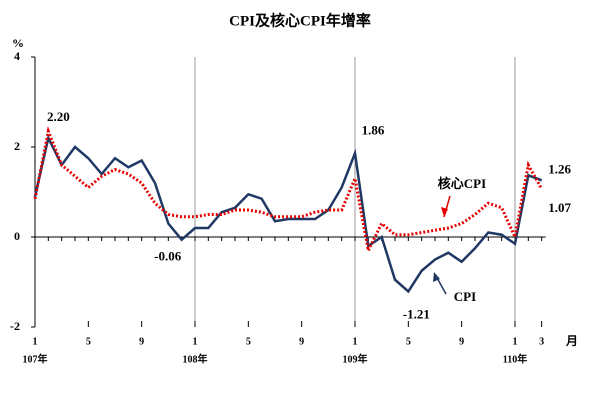 The image size is (600, 400). Describe the element at coordinates (17, 146) in the screenshot. I see `y-tick-label: 2` at that location.